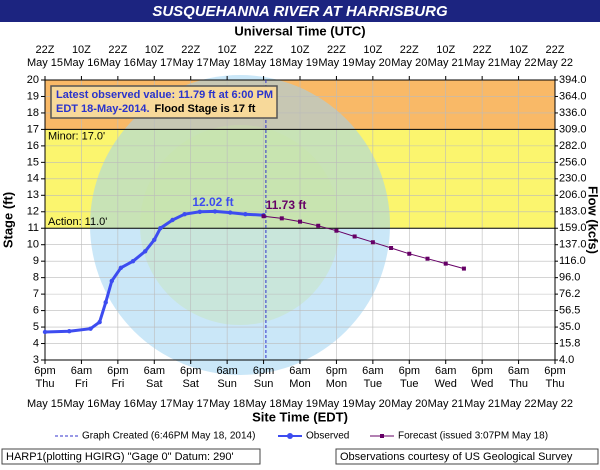 The width and height of the screenshot is (600, 470). I want to click on y2-tick-label: 56.5, so click(569, 310).